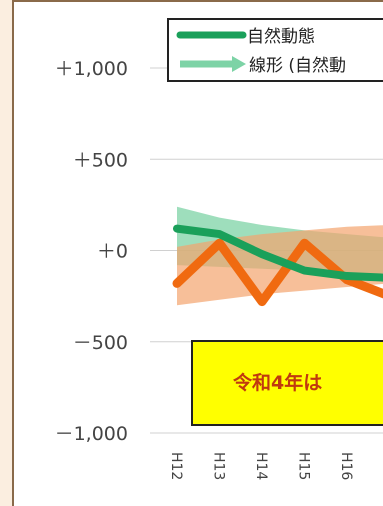 The width and height of the screenshot is (383, 506). I want to click on y-tick-label: ＋0, so click(112, 252).